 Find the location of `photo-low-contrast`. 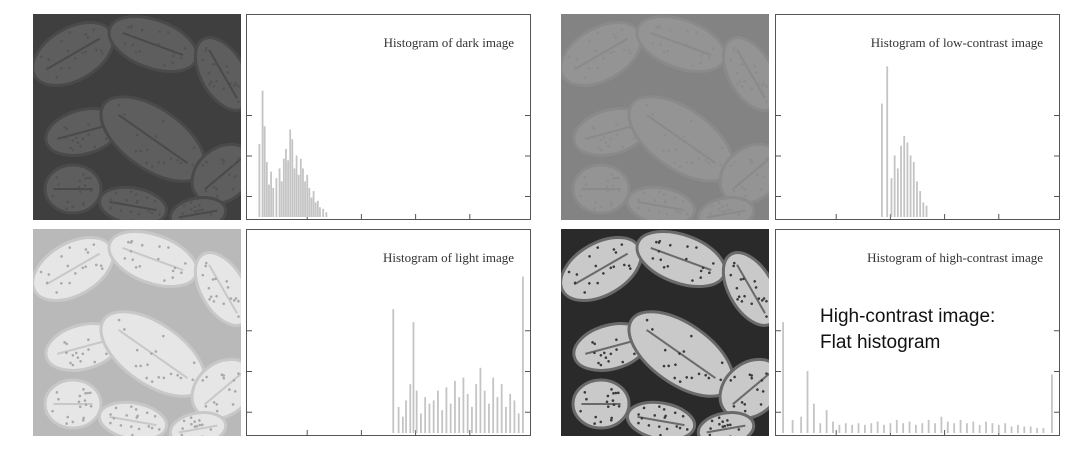

photo-low-contrast is located at coordinates (665, 117).